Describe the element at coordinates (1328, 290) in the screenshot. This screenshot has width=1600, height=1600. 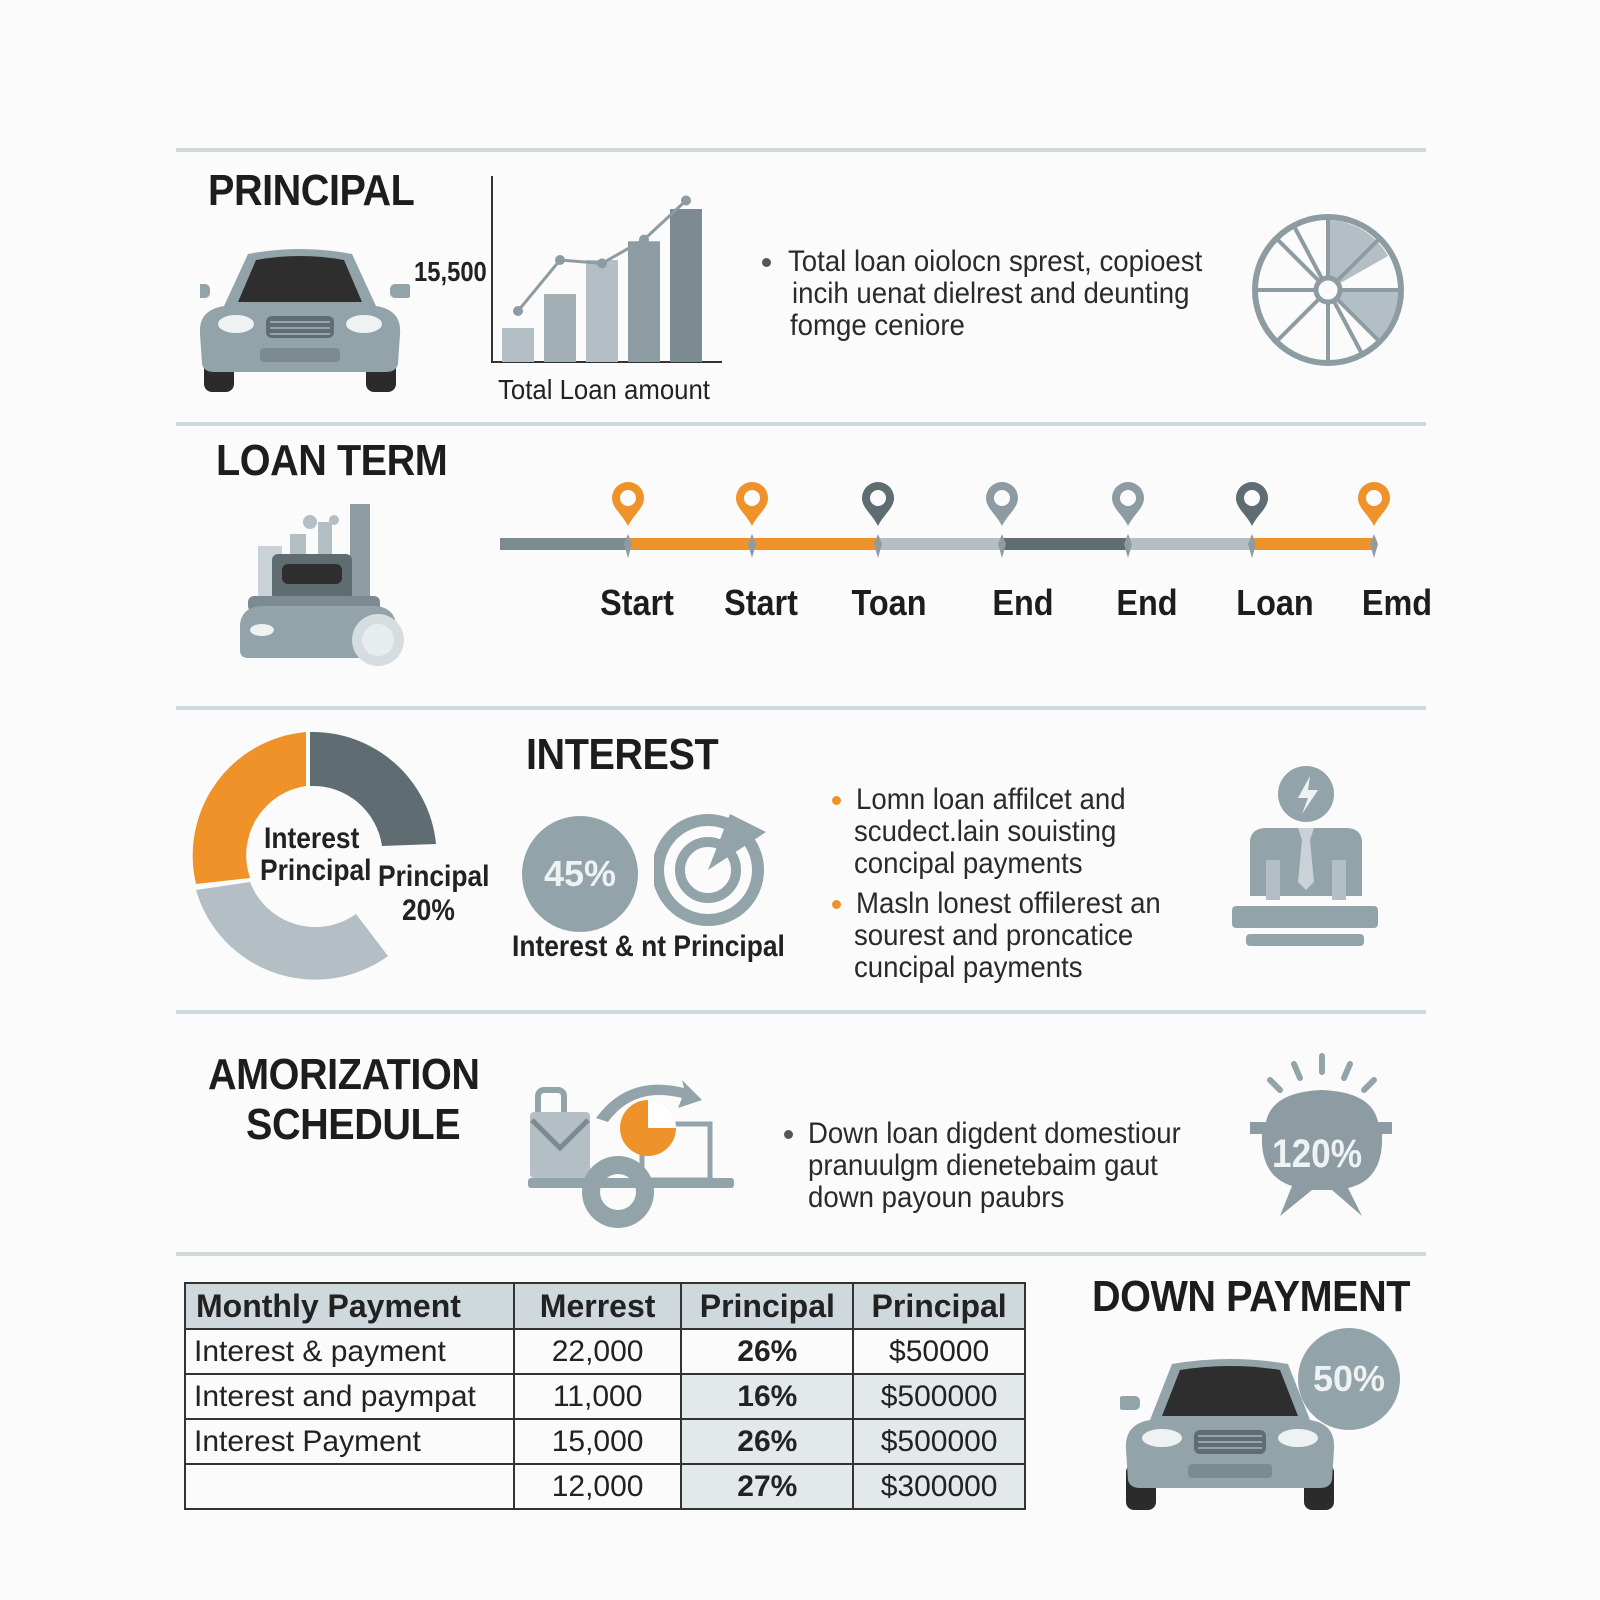
I see `wheel-icon` at that location.